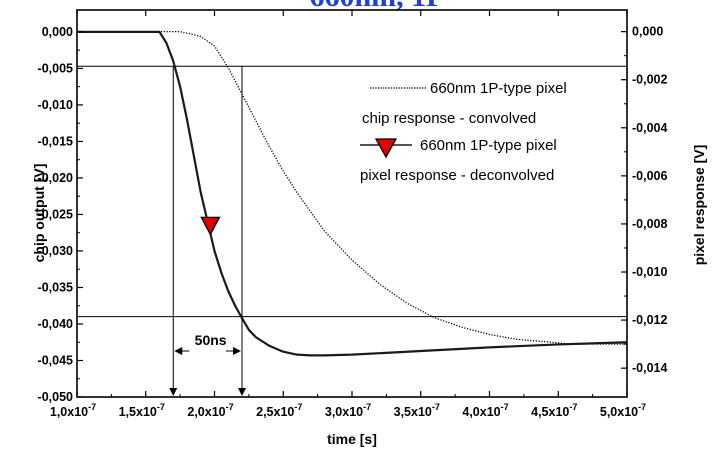 This screenshot has height=454, width=715. I want to click on y-right-tick-label: -0,010, so click(649, 272).